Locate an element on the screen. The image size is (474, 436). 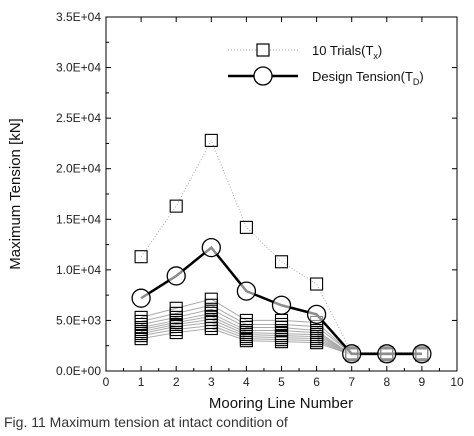
y-tick-label: 1.5E+04 is located at coordinates (78, 219).